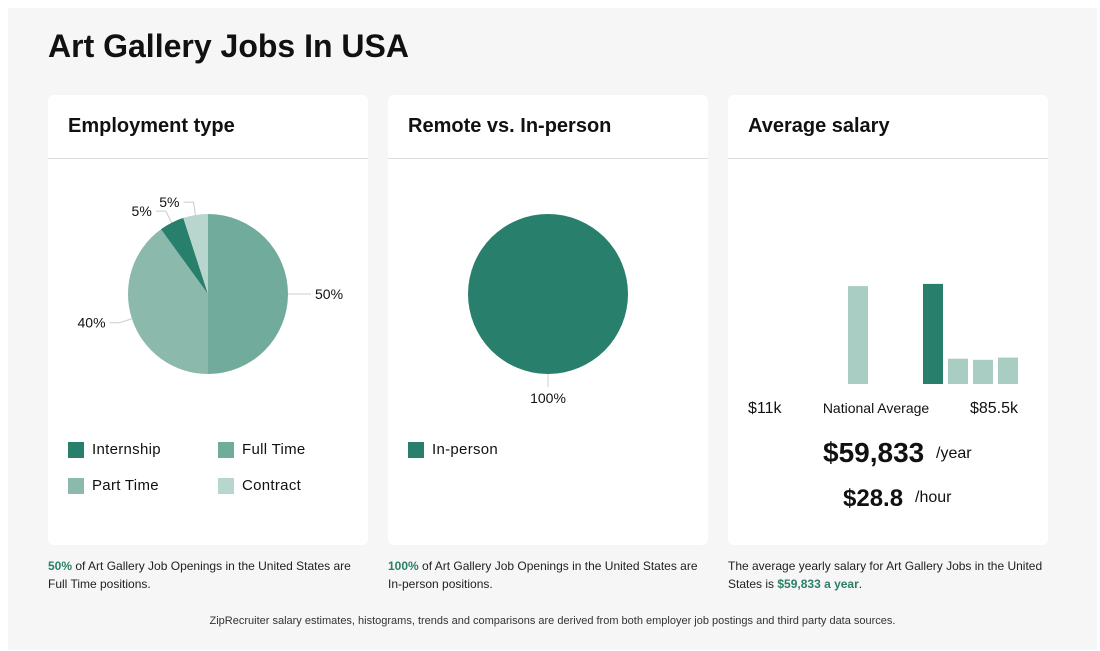  I want to click on legend-label: Part Time, so click(125, 485).